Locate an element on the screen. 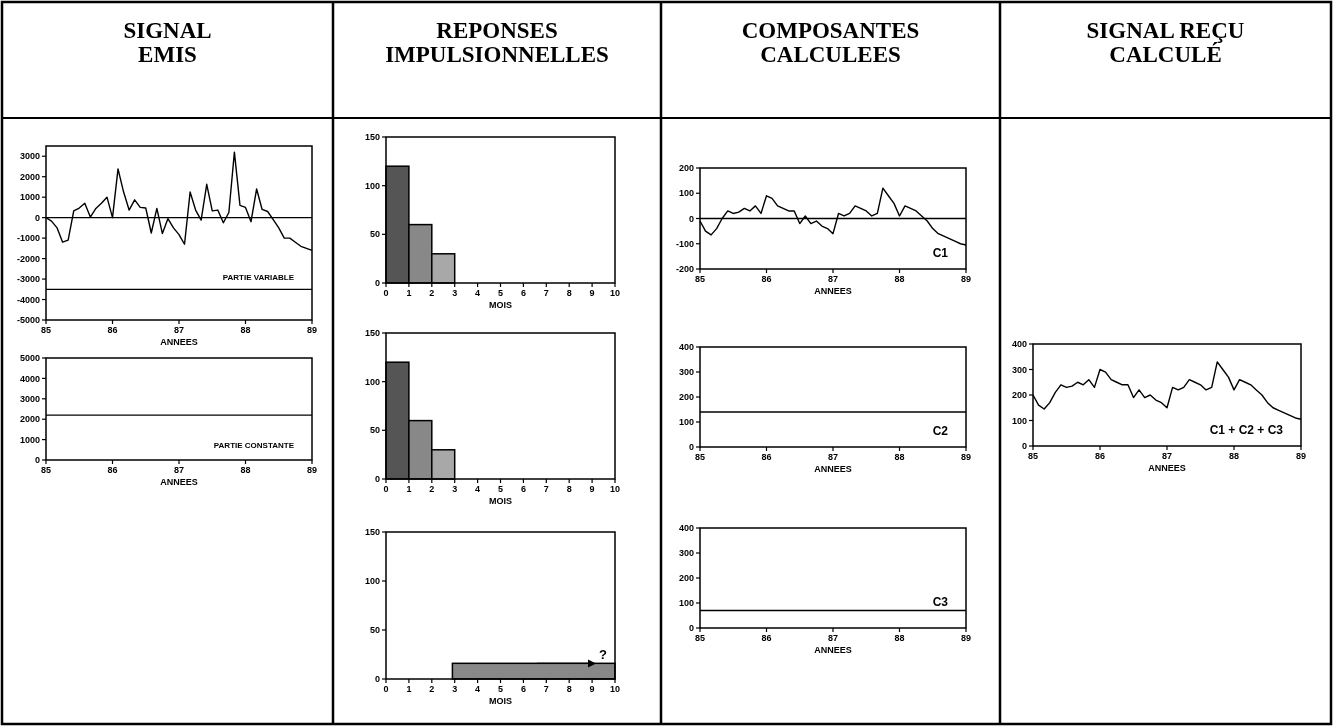 The width and height of the screenshot is (1334, 727). annotation: PARTIE CONSTANTE is located at coordinates (254, 445).